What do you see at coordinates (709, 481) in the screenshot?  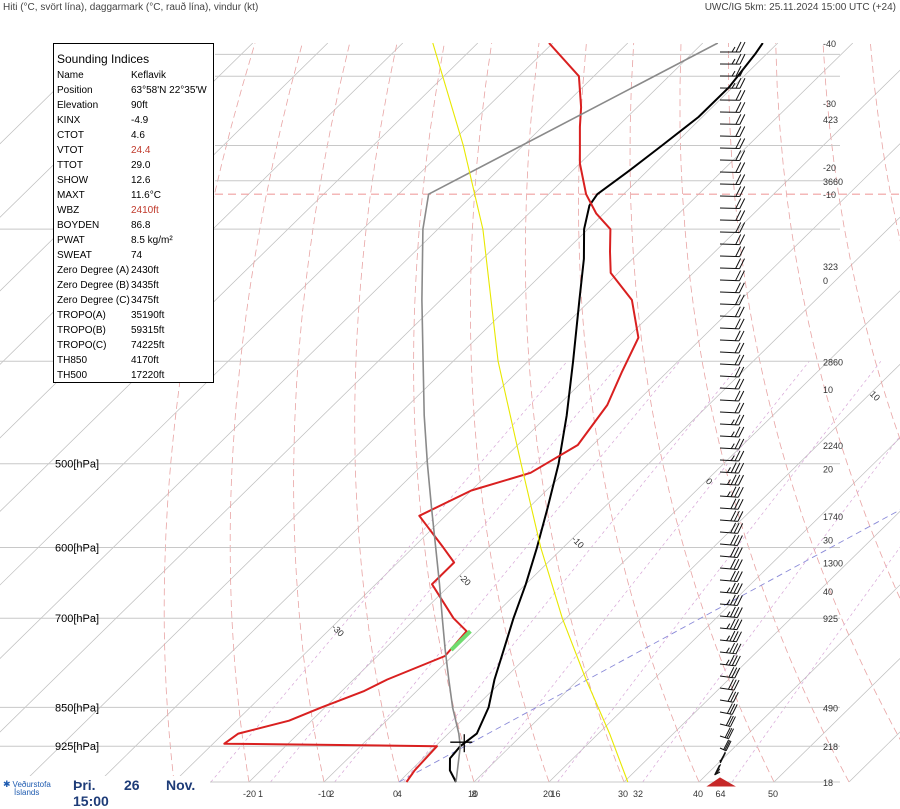 I see `isotherm-label: 0` at bounding box center [709, 481].